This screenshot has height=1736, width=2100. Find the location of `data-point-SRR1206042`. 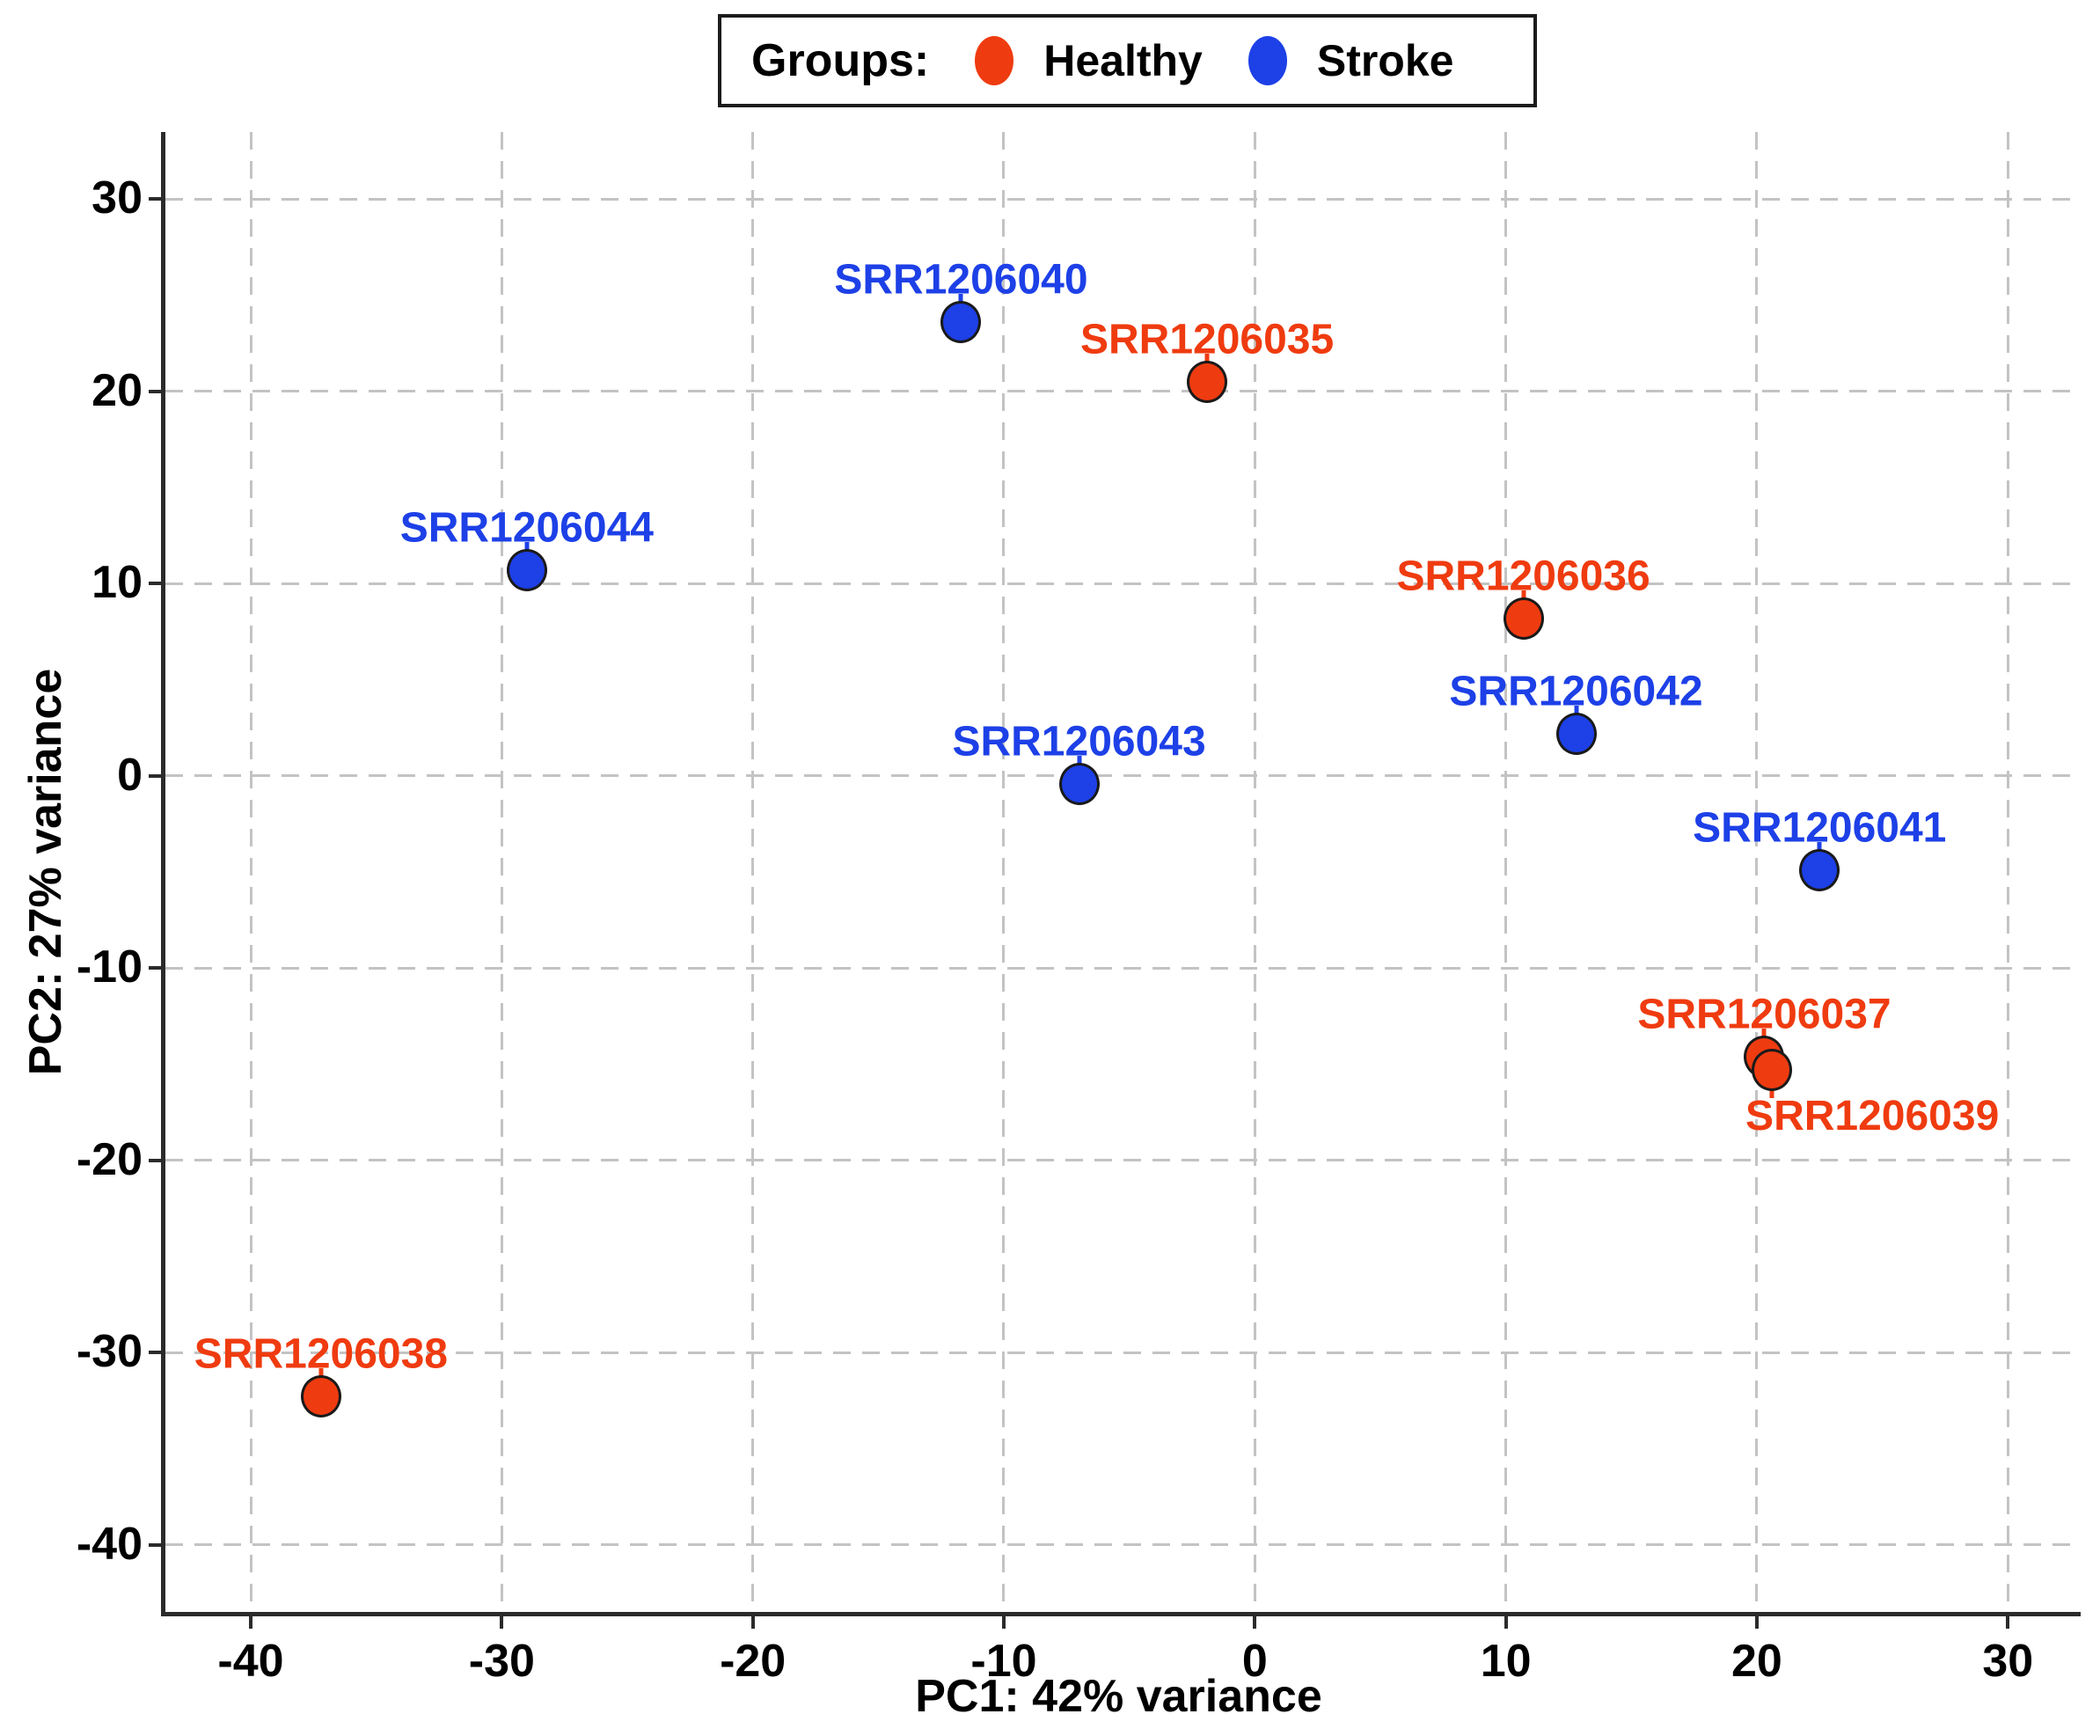

data-point-SRR1206042 is located at coordinates (1576, 733).